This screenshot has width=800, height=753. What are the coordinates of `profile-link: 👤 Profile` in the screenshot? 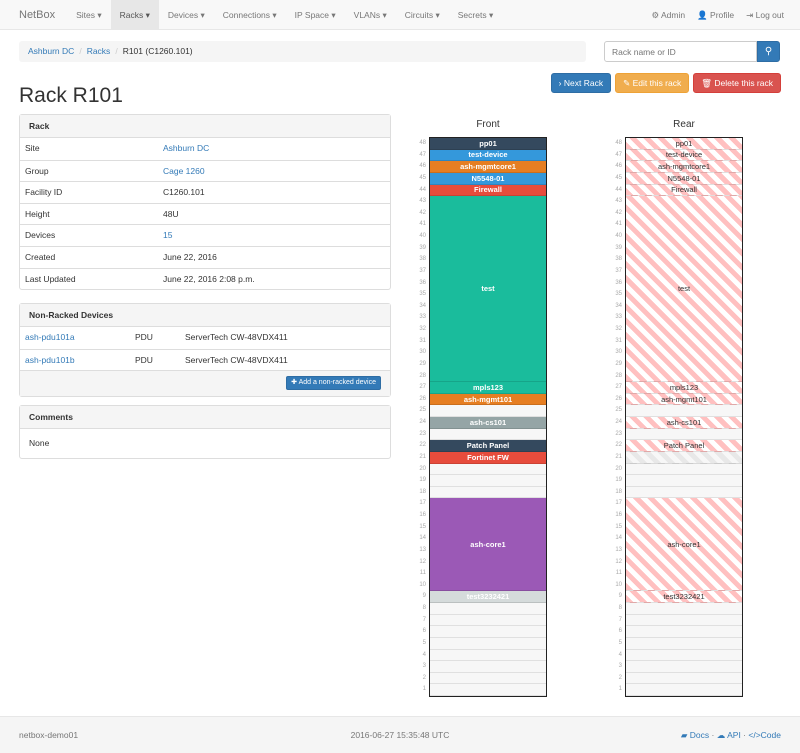 It's located at (716, 14).